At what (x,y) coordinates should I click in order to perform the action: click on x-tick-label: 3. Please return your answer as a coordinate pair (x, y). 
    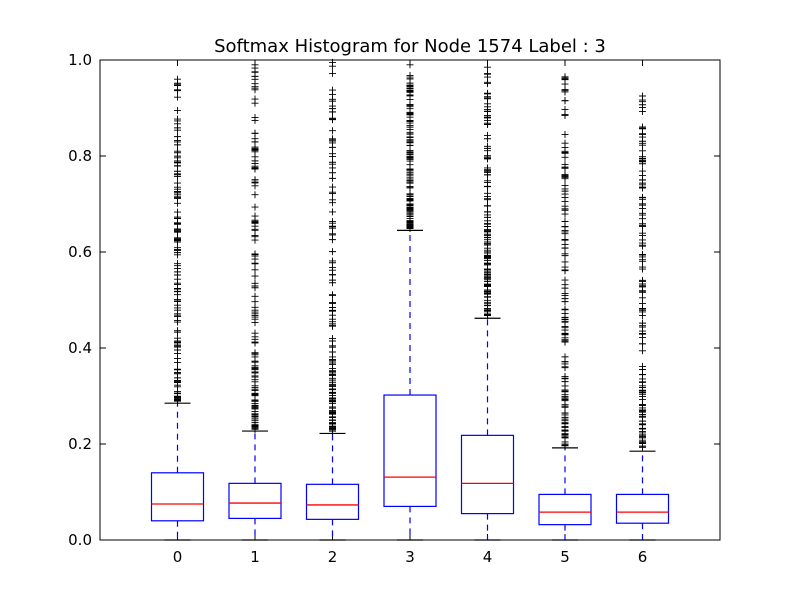
    Looking at the image, I should click on (410, 557).